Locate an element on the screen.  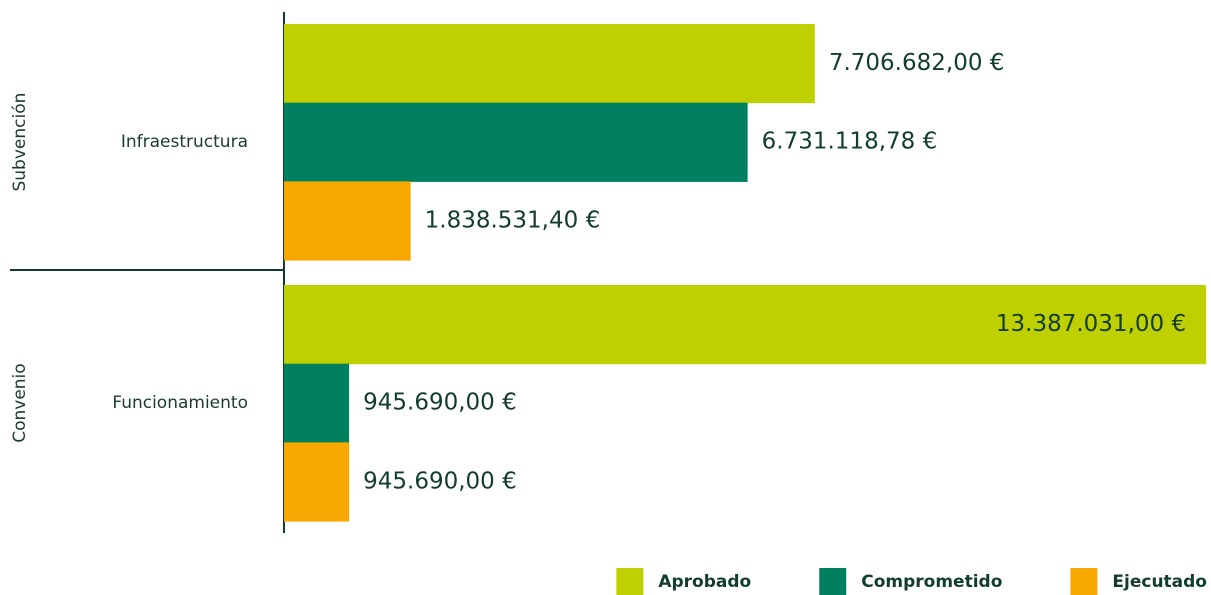
value-label: 7.706.682,00 € is located at coordinates (917, 63).